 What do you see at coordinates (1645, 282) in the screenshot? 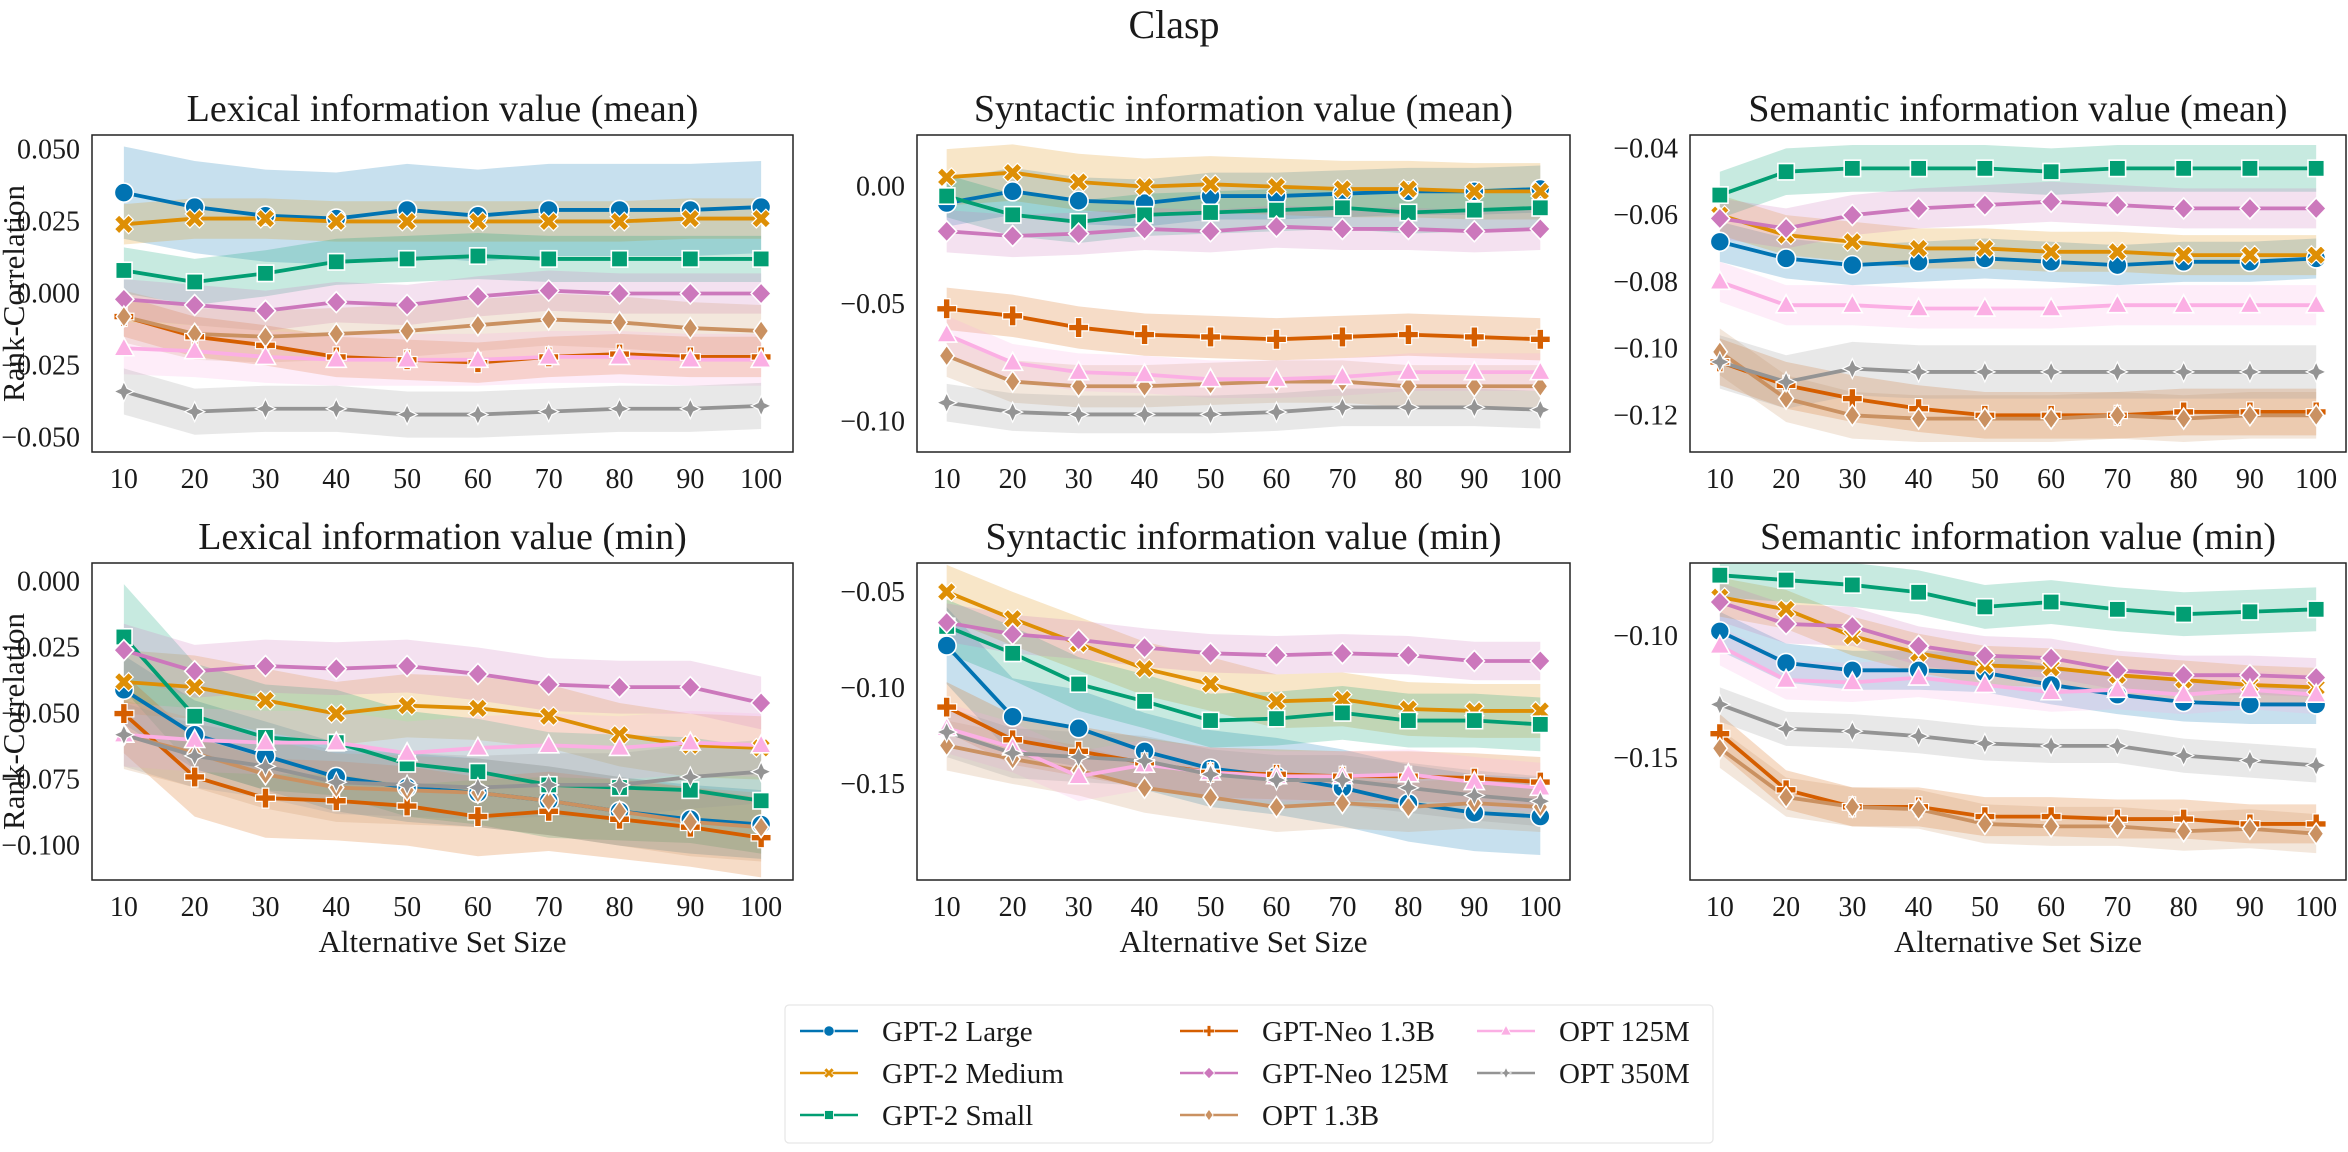
I see `y-tick-label: −0.08` at bounding box center [1645, 282].